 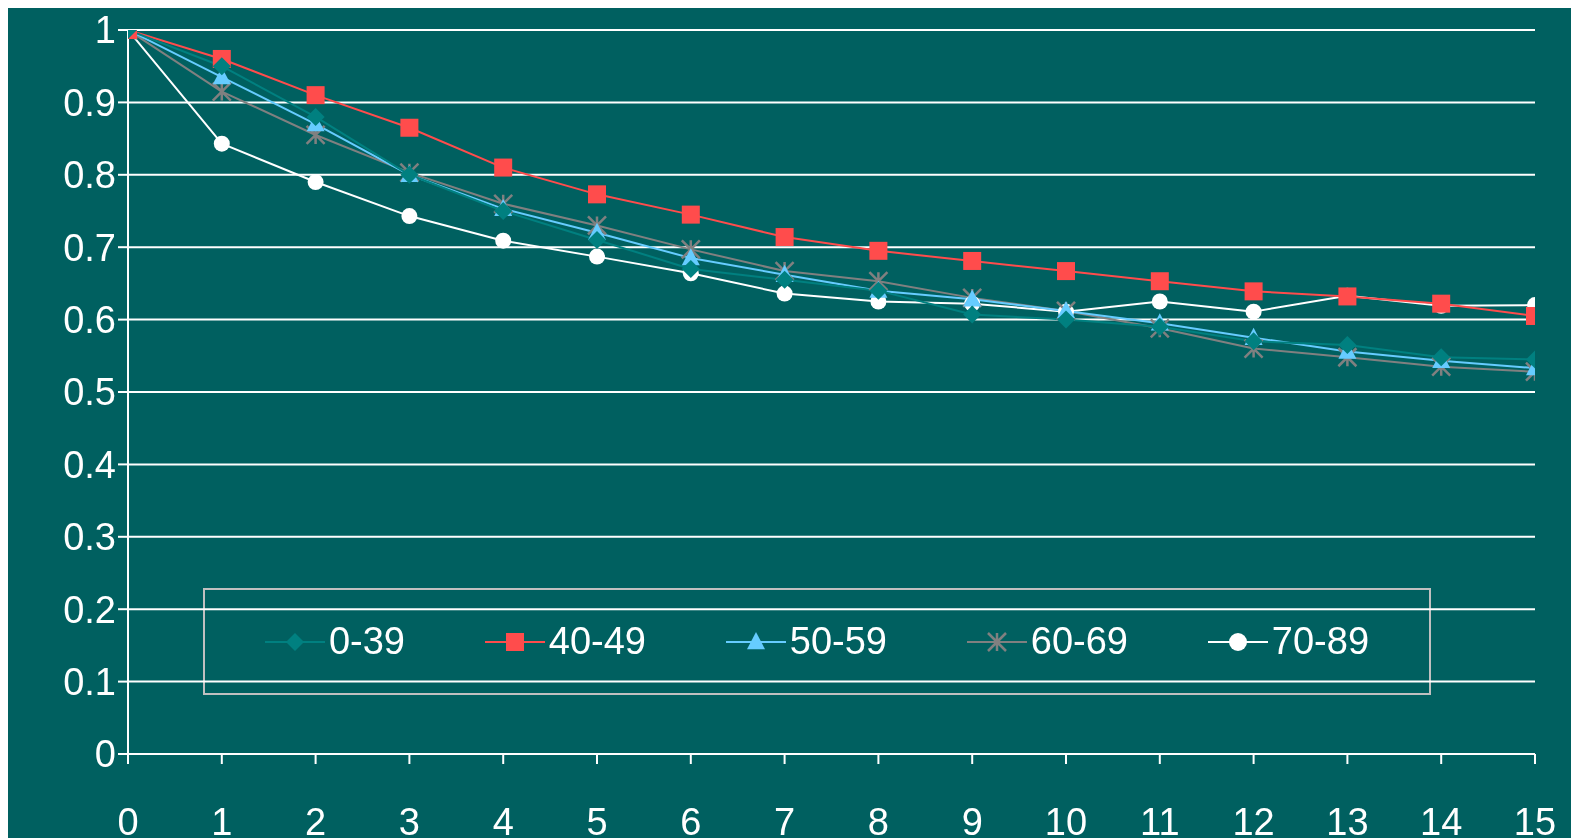 I want to click on y-tick-label: 0.6, so click(x=89, y=320).